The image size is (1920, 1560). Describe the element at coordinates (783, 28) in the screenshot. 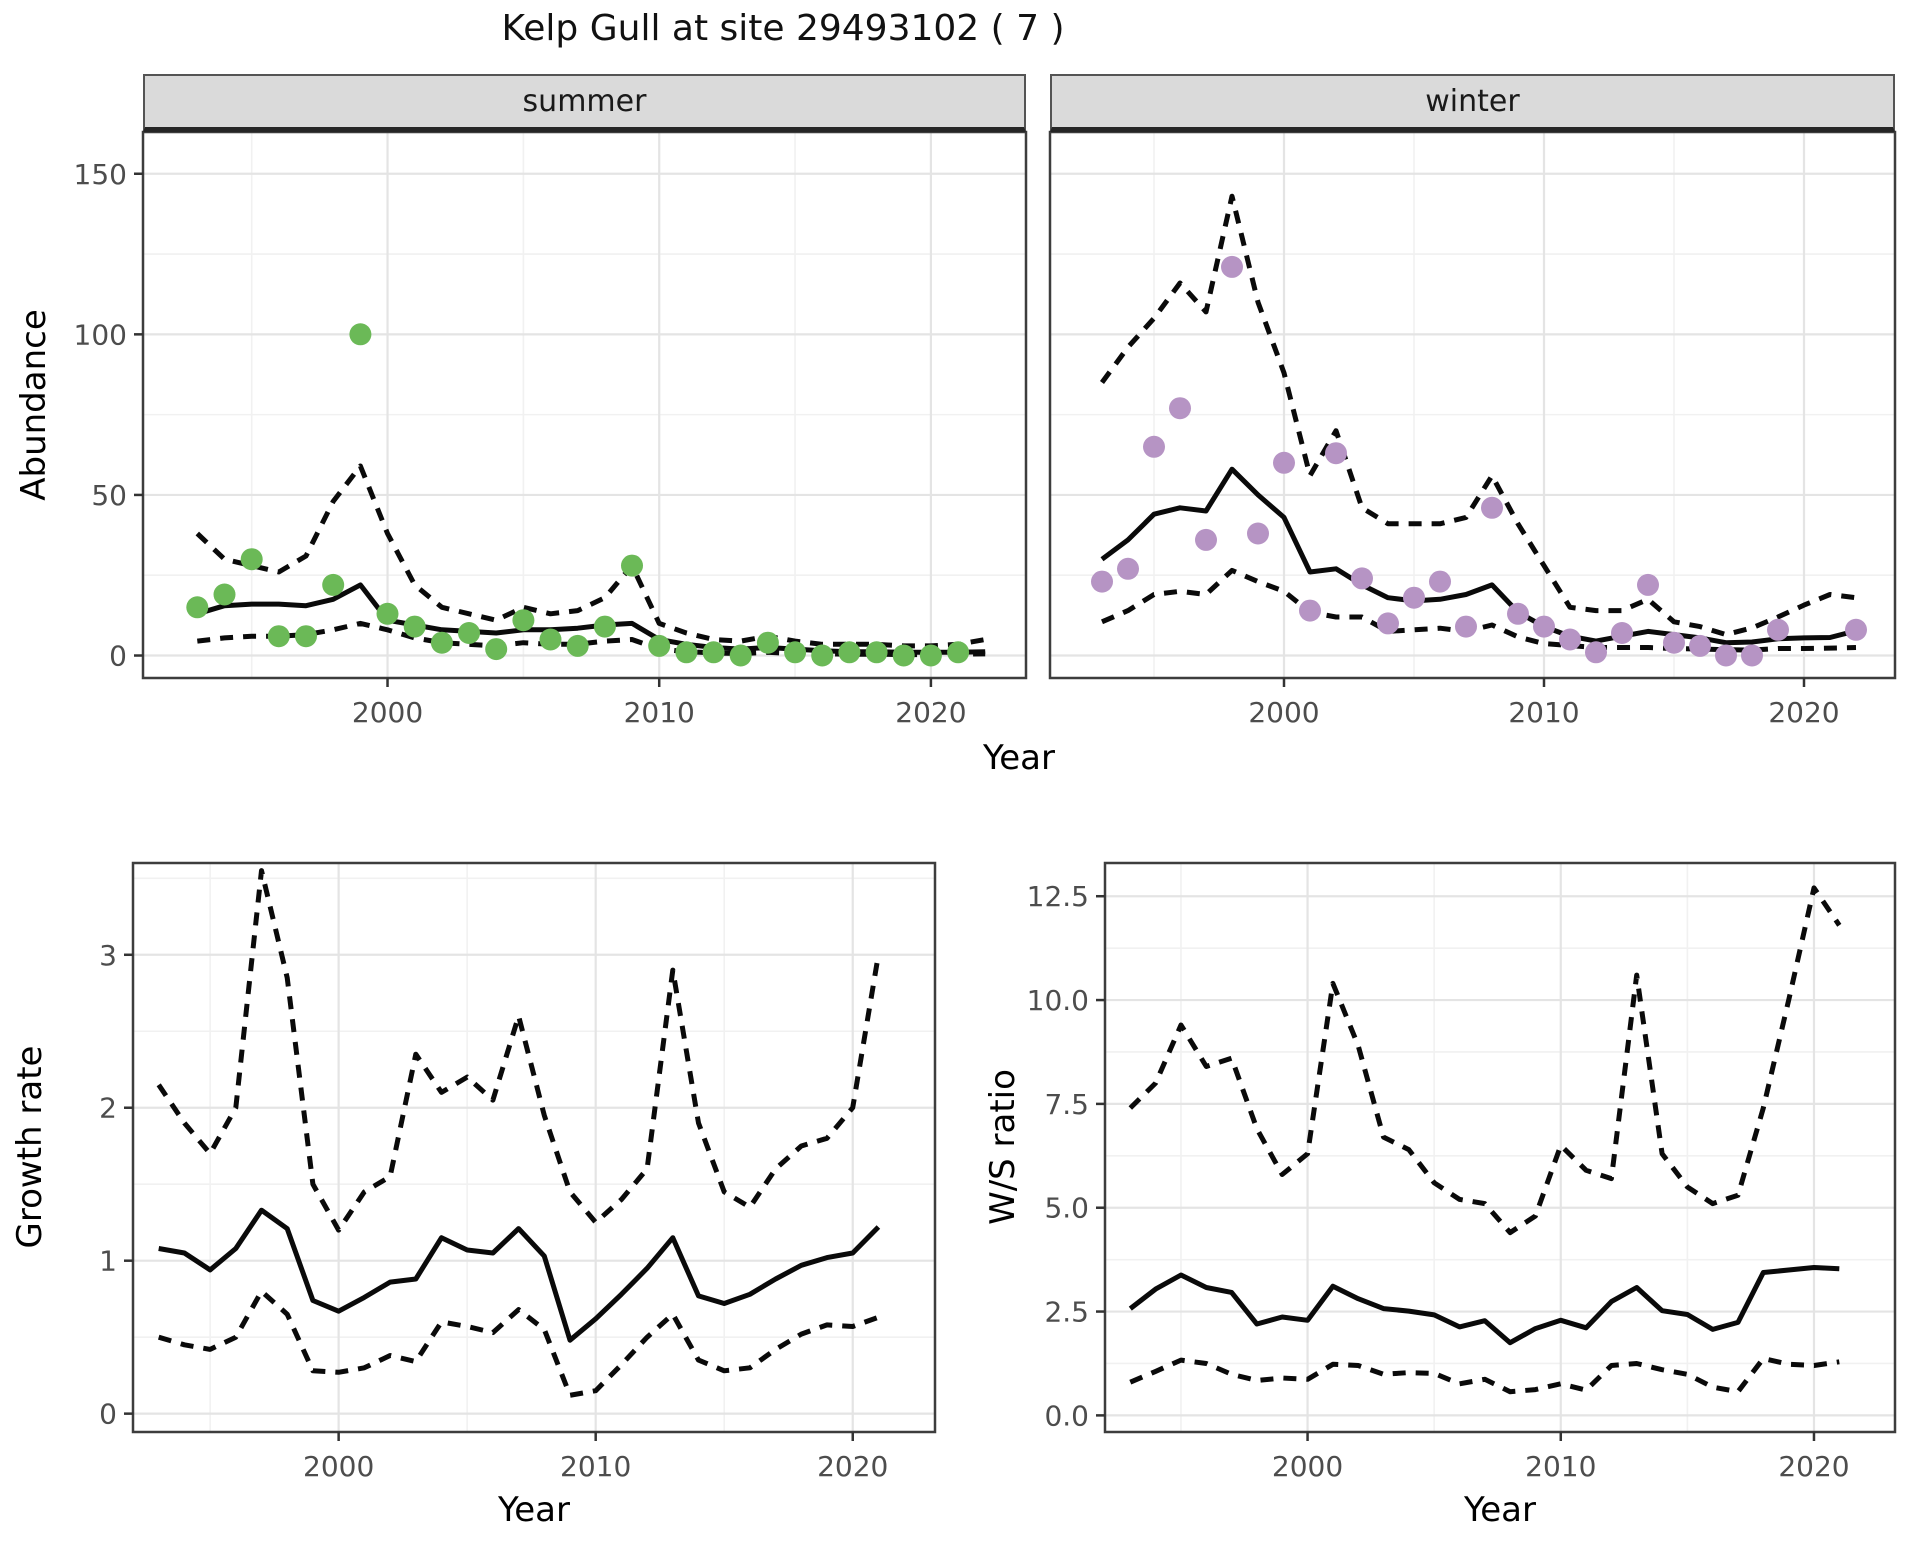

I see `chart-title: Kelp Gull at site 29493102 ( 7 )` at that location.